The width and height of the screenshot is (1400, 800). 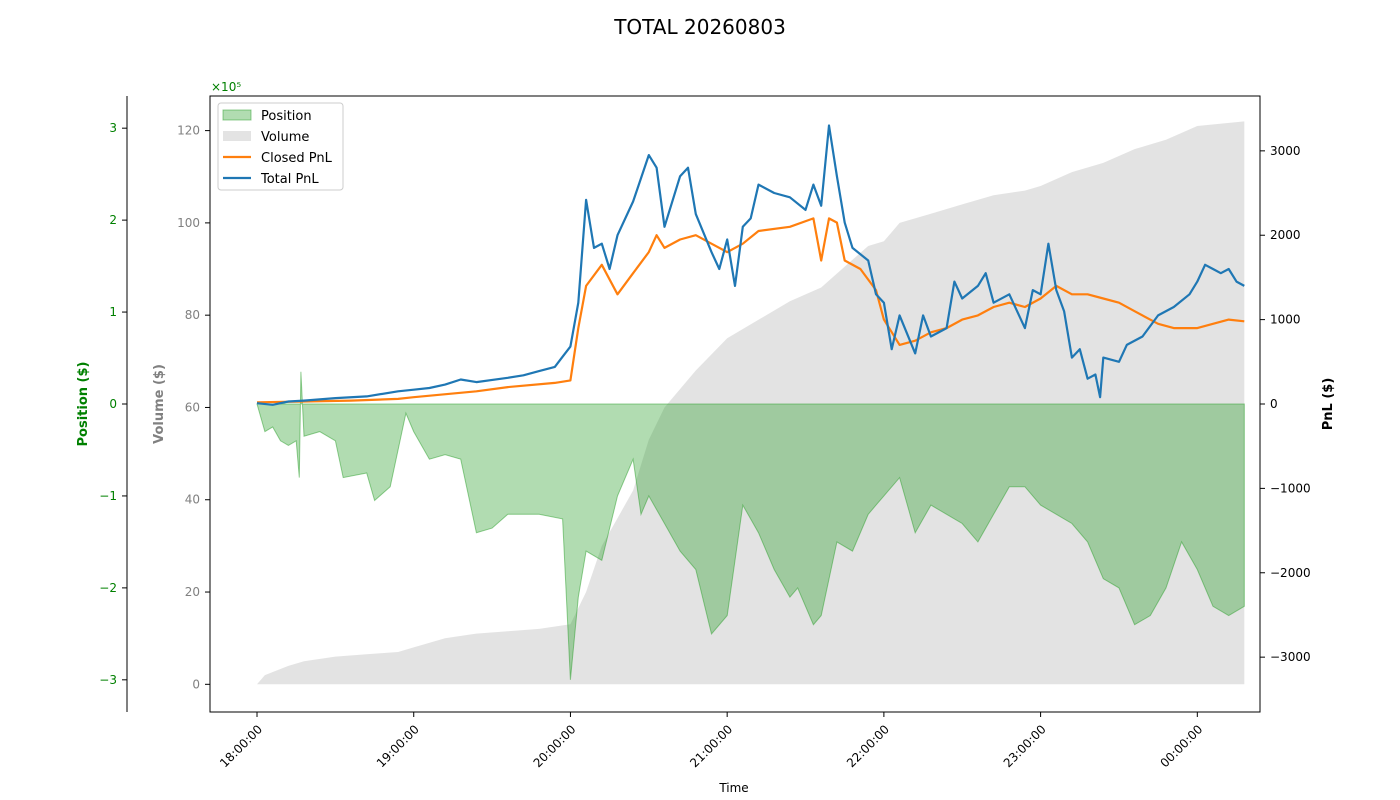 What do you see at coordinates (113, 312) in the screenshot?
I see `position-tick-label: 1` at bounding box center [113, 312].